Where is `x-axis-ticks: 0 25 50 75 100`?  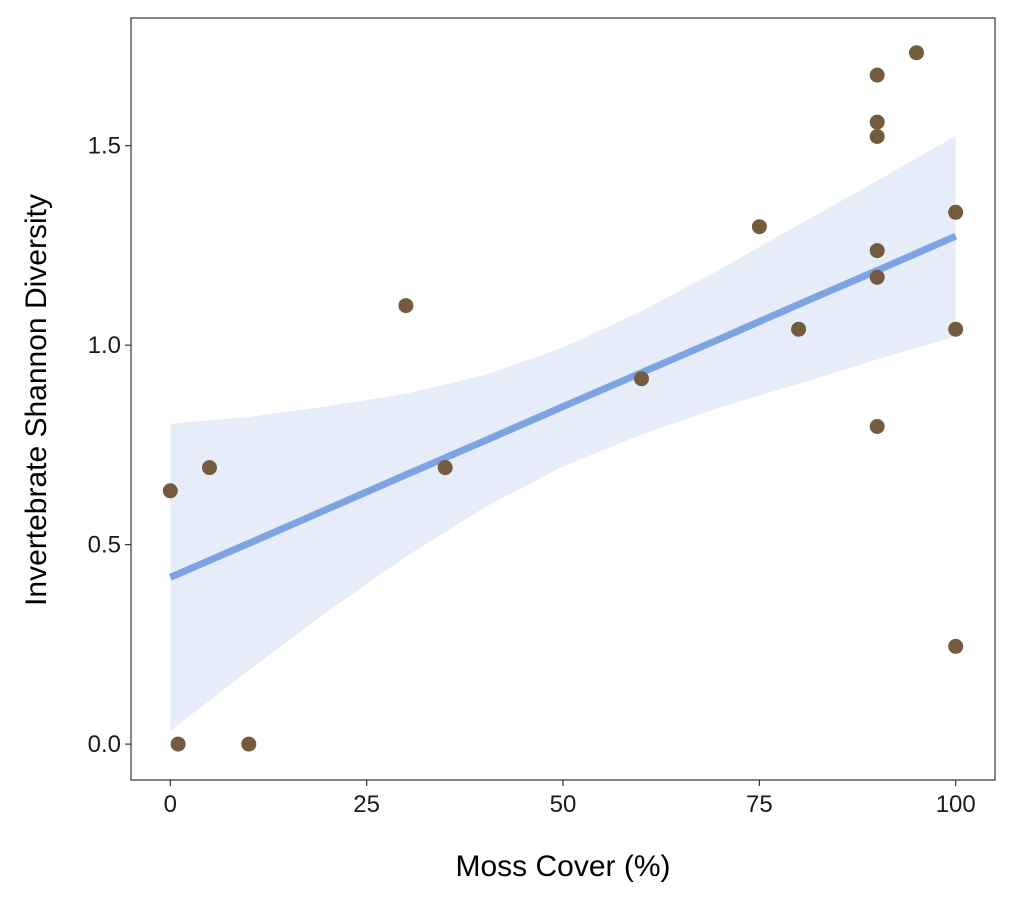
x-axis-ticks: 0 25 50 75 100 is located at coordinates (570, 799).